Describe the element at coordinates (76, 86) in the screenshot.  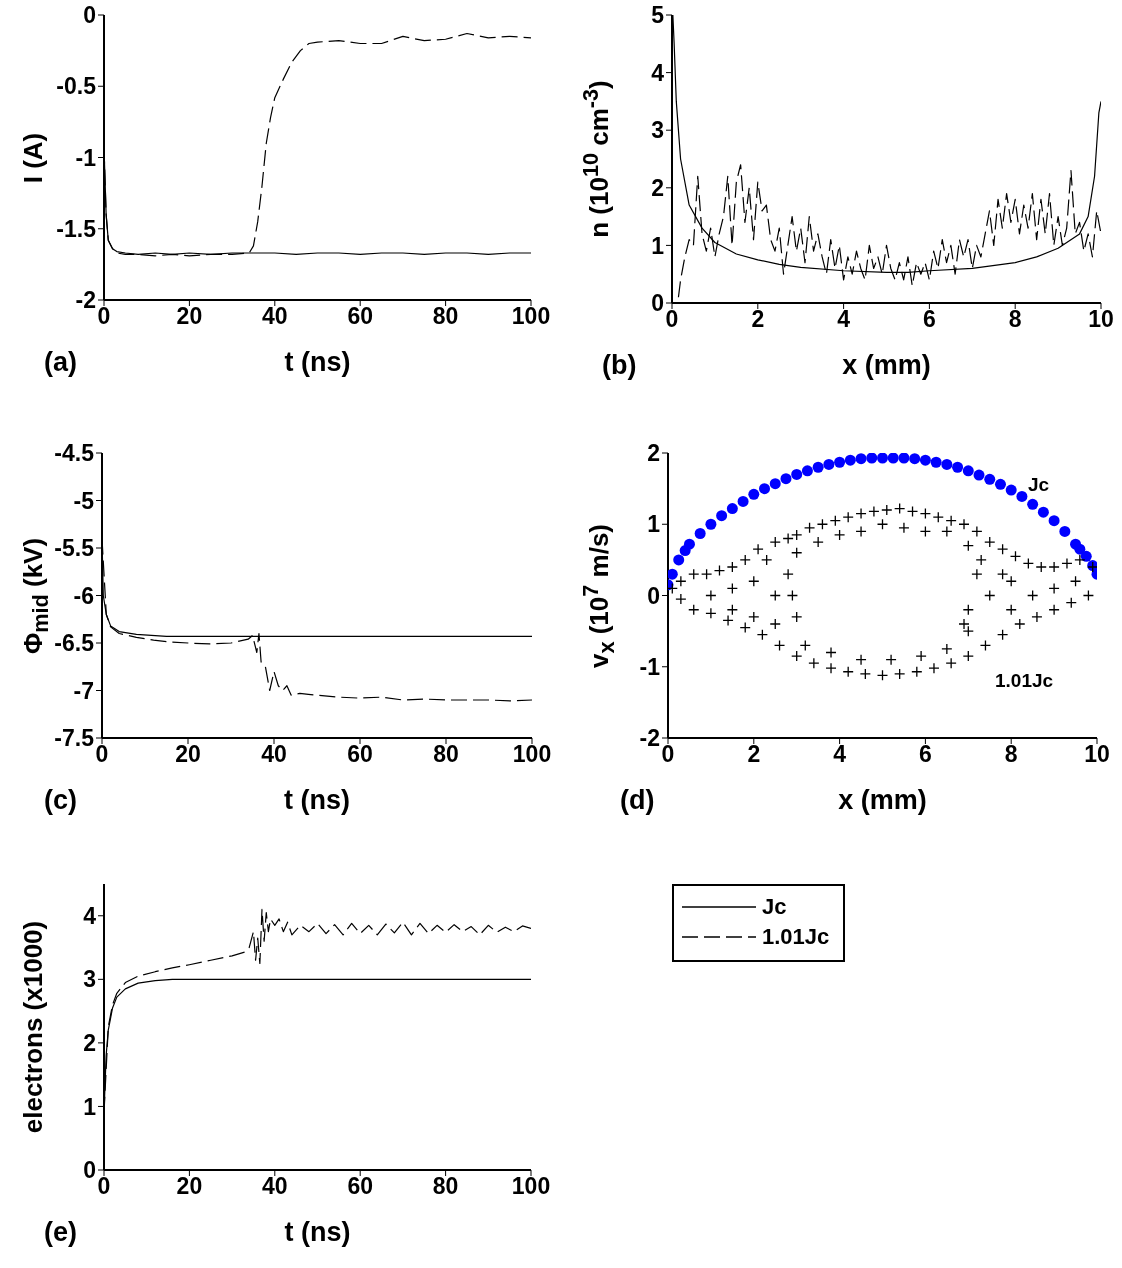
I see `y-tick-label: -0.5` at that location.